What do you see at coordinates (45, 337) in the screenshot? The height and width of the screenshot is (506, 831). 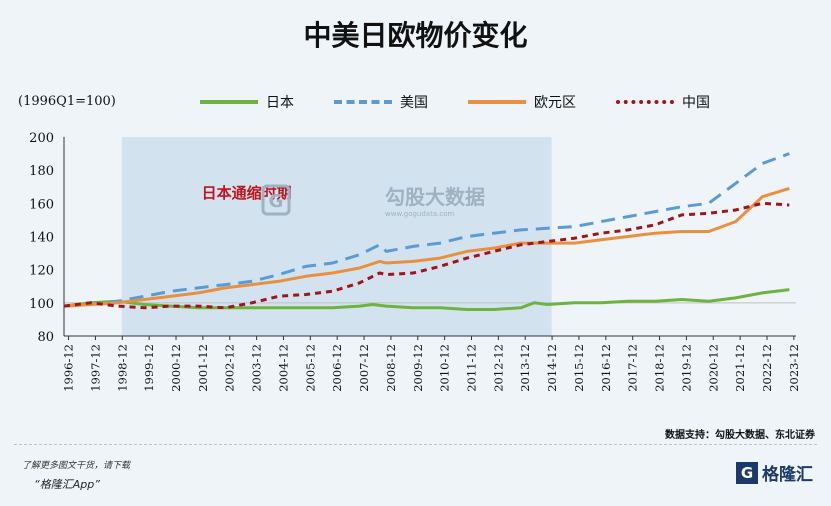 I see `y-tick-label: 80` at bounding box center [45, 337].